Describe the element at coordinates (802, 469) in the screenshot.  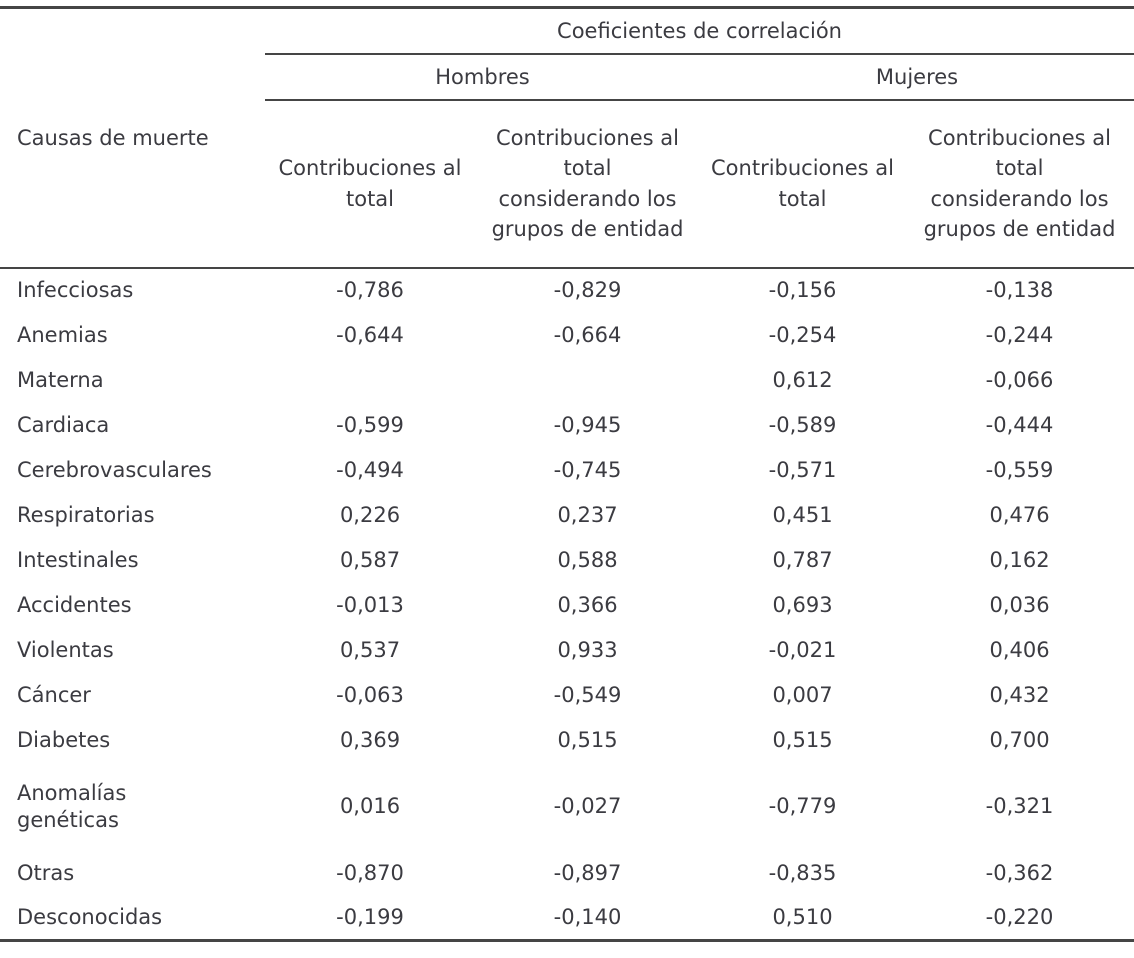
I see `value-cell: -0,571` at that location.